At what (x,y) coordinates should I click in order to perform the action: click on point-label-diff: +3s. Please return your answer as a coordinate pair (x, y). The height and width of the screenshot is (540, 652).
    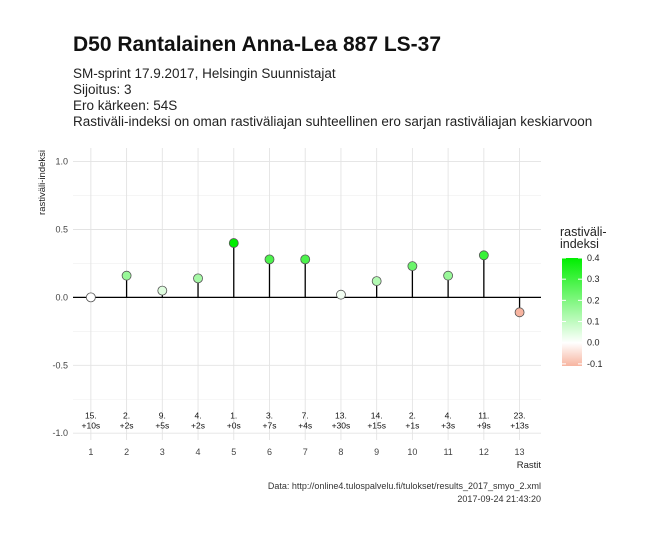
    Looking at the image, I should click on (448, 425).